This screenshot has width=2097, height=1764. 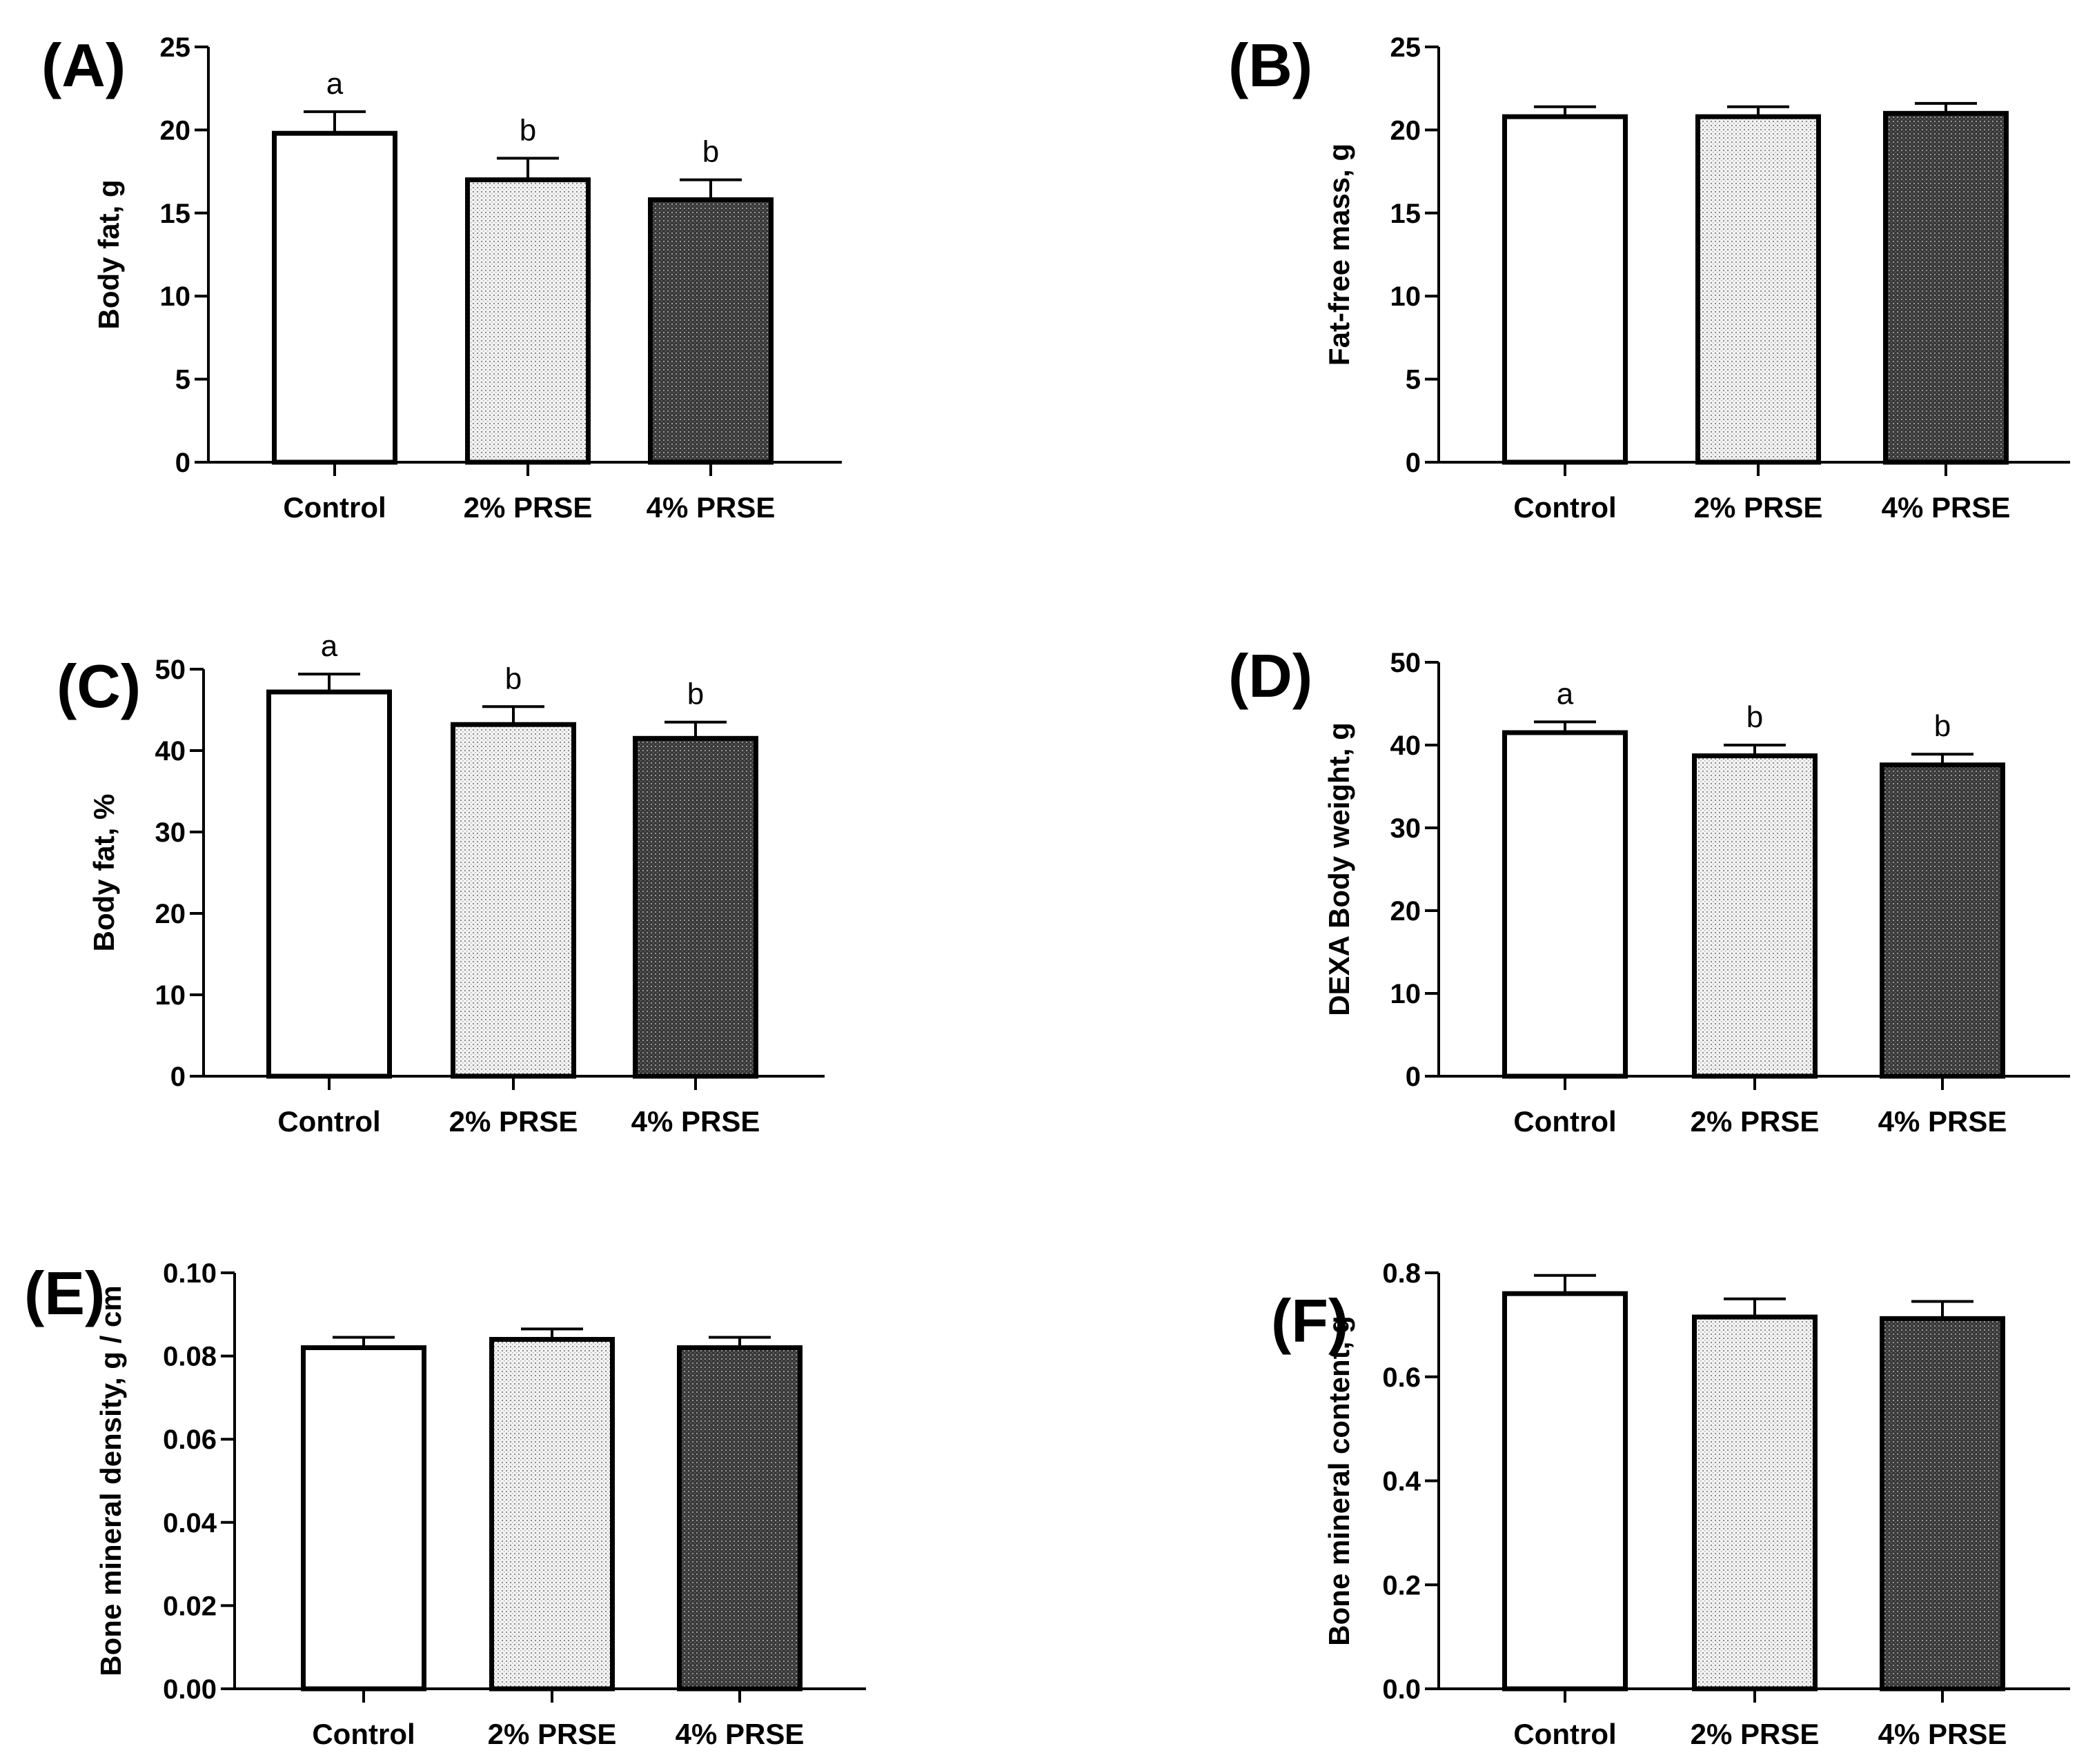 What do you see at coordinates (104, 873) in the screenshot?
I see `y-axis-title: Body fat, %` at bounding box center [104, 873].